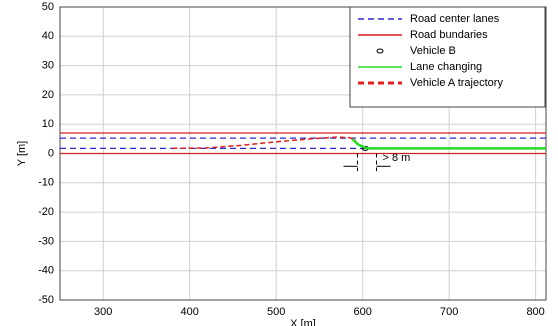 Image resolution: width=558 pixels, height=326 pixels. What do you see at coordinates (456, 83) in the screenshot?
I see `legend-label: Vehicle A trajectory` at bounding box center [456, 83].